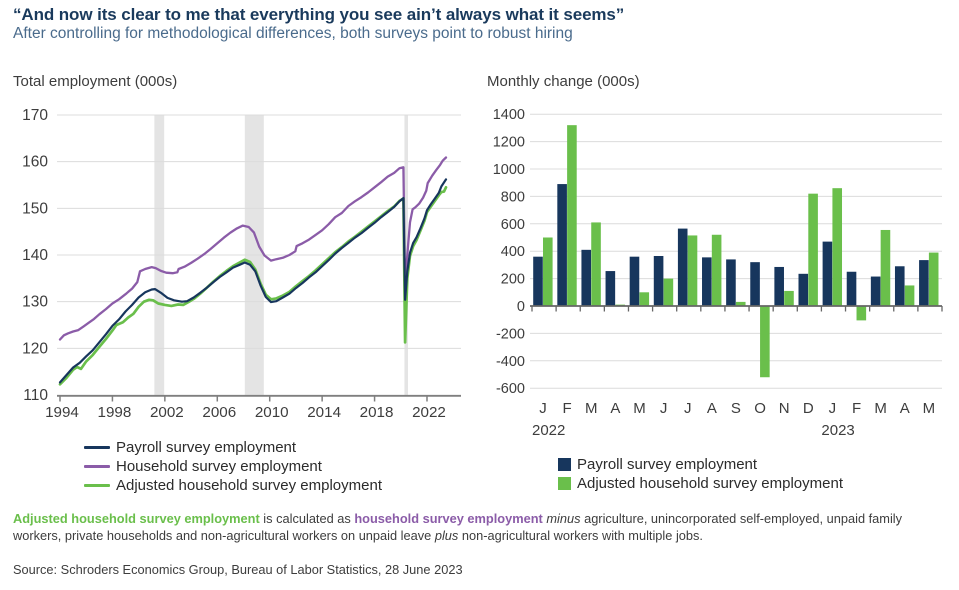 The width and height of the screenshot is (959, 590). I want to click on footnote-segment: is calculated as, so click(307, 518).